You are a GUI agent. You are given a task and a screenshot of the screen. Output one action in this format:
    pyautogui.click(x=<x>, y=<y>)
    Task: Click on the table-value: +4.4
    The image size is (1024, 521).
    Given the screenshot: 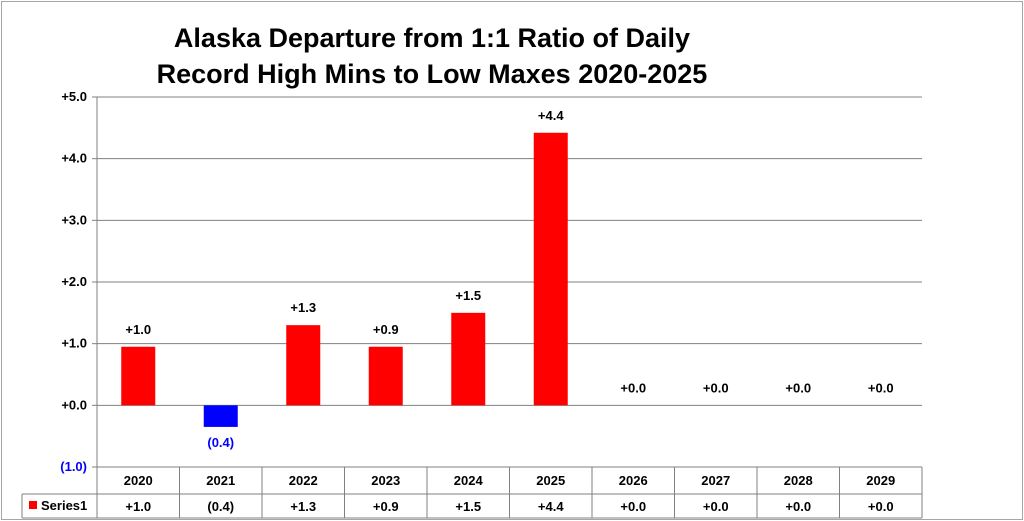 What is the action you would take?
    pyautogui.click(x=551, y=506)
    